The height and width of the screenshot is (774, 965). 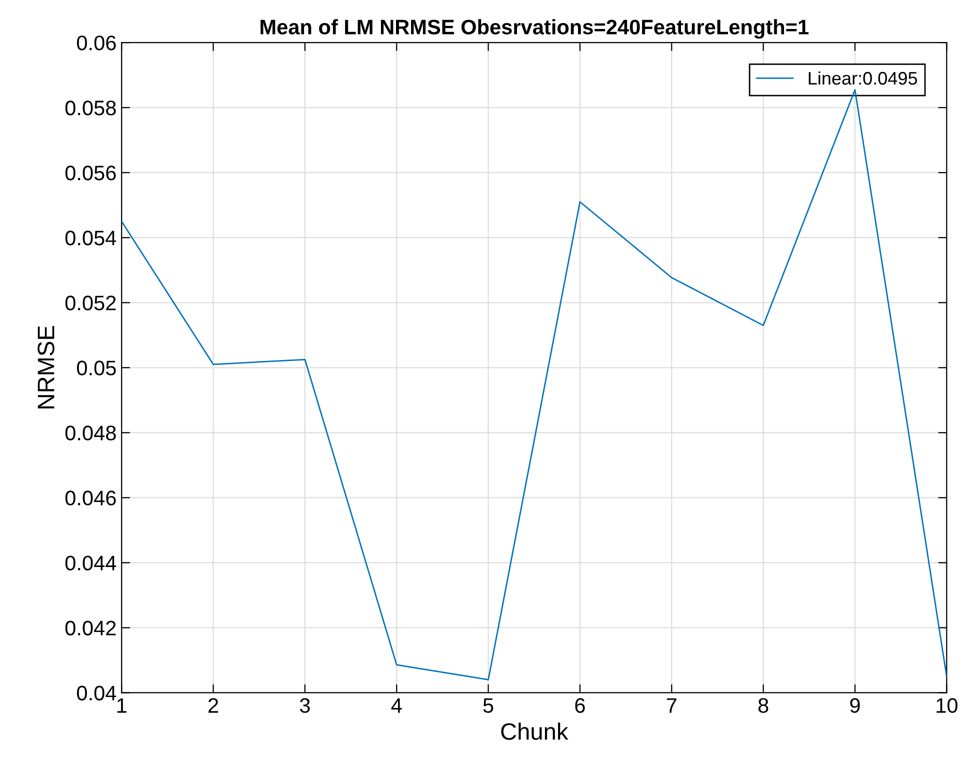 I want to click on x-axis-title: Chunk, so click(x=534, y=731).